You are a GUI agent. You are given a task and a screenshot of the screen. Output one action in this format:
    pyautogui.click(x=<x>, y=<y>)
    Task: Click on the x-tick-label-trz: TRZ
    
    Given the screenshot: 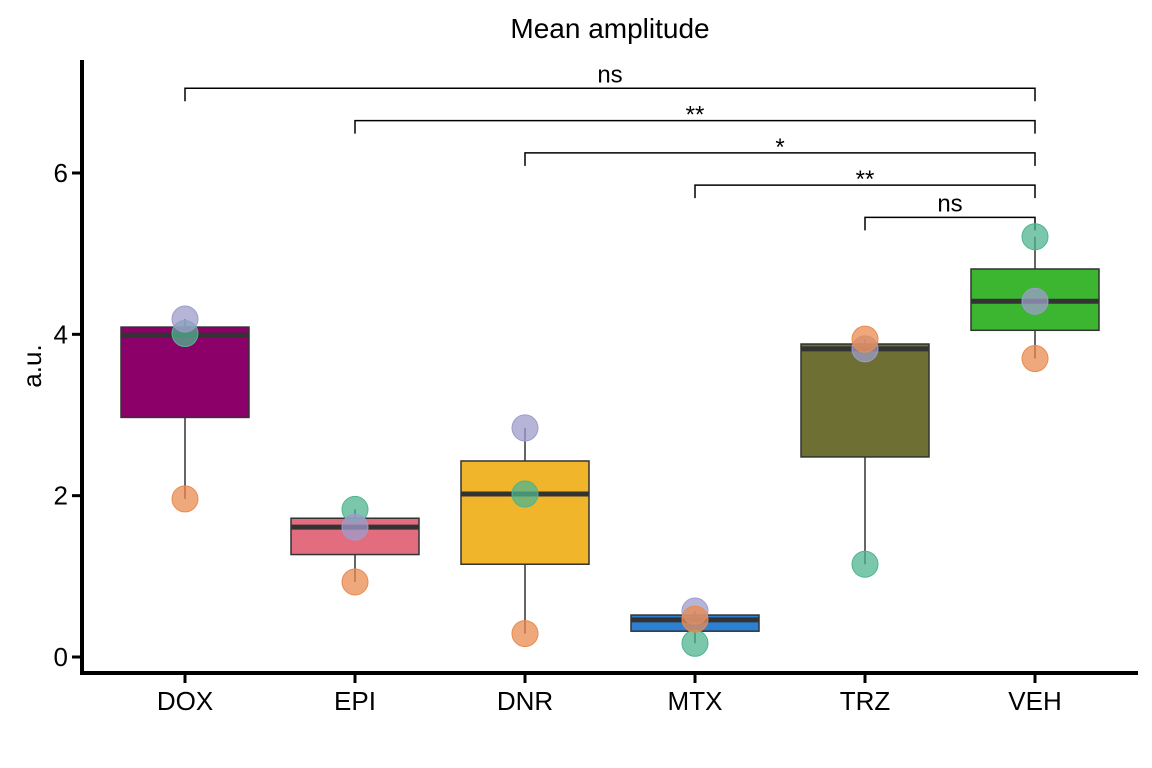 What is the action you would take?
    pyautogui.click(x=865, y=701)
    